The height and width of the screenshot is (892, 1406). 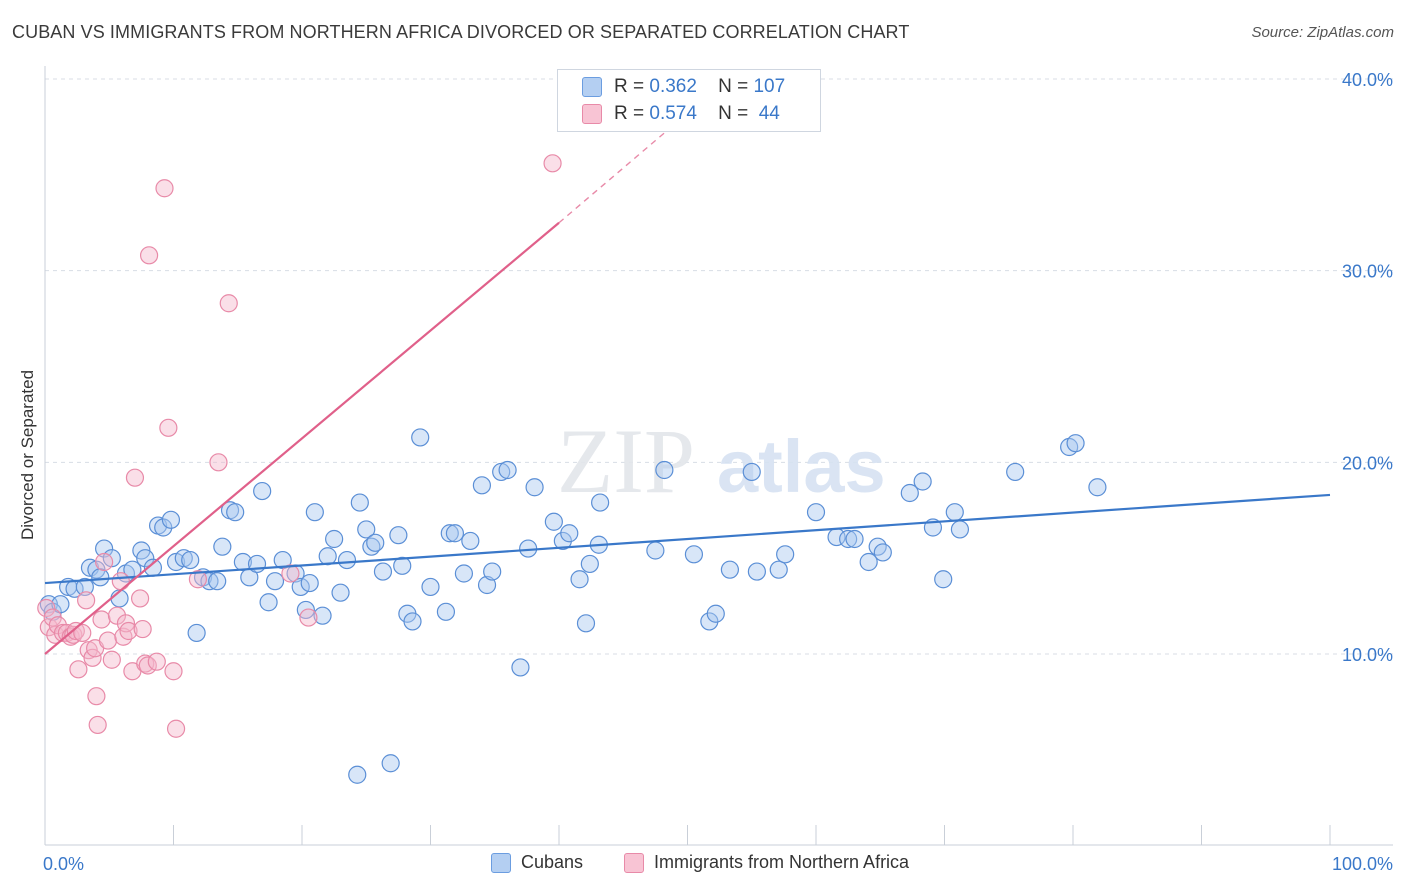 I want to click on cubans-swatch, so click(x=592, y=86).